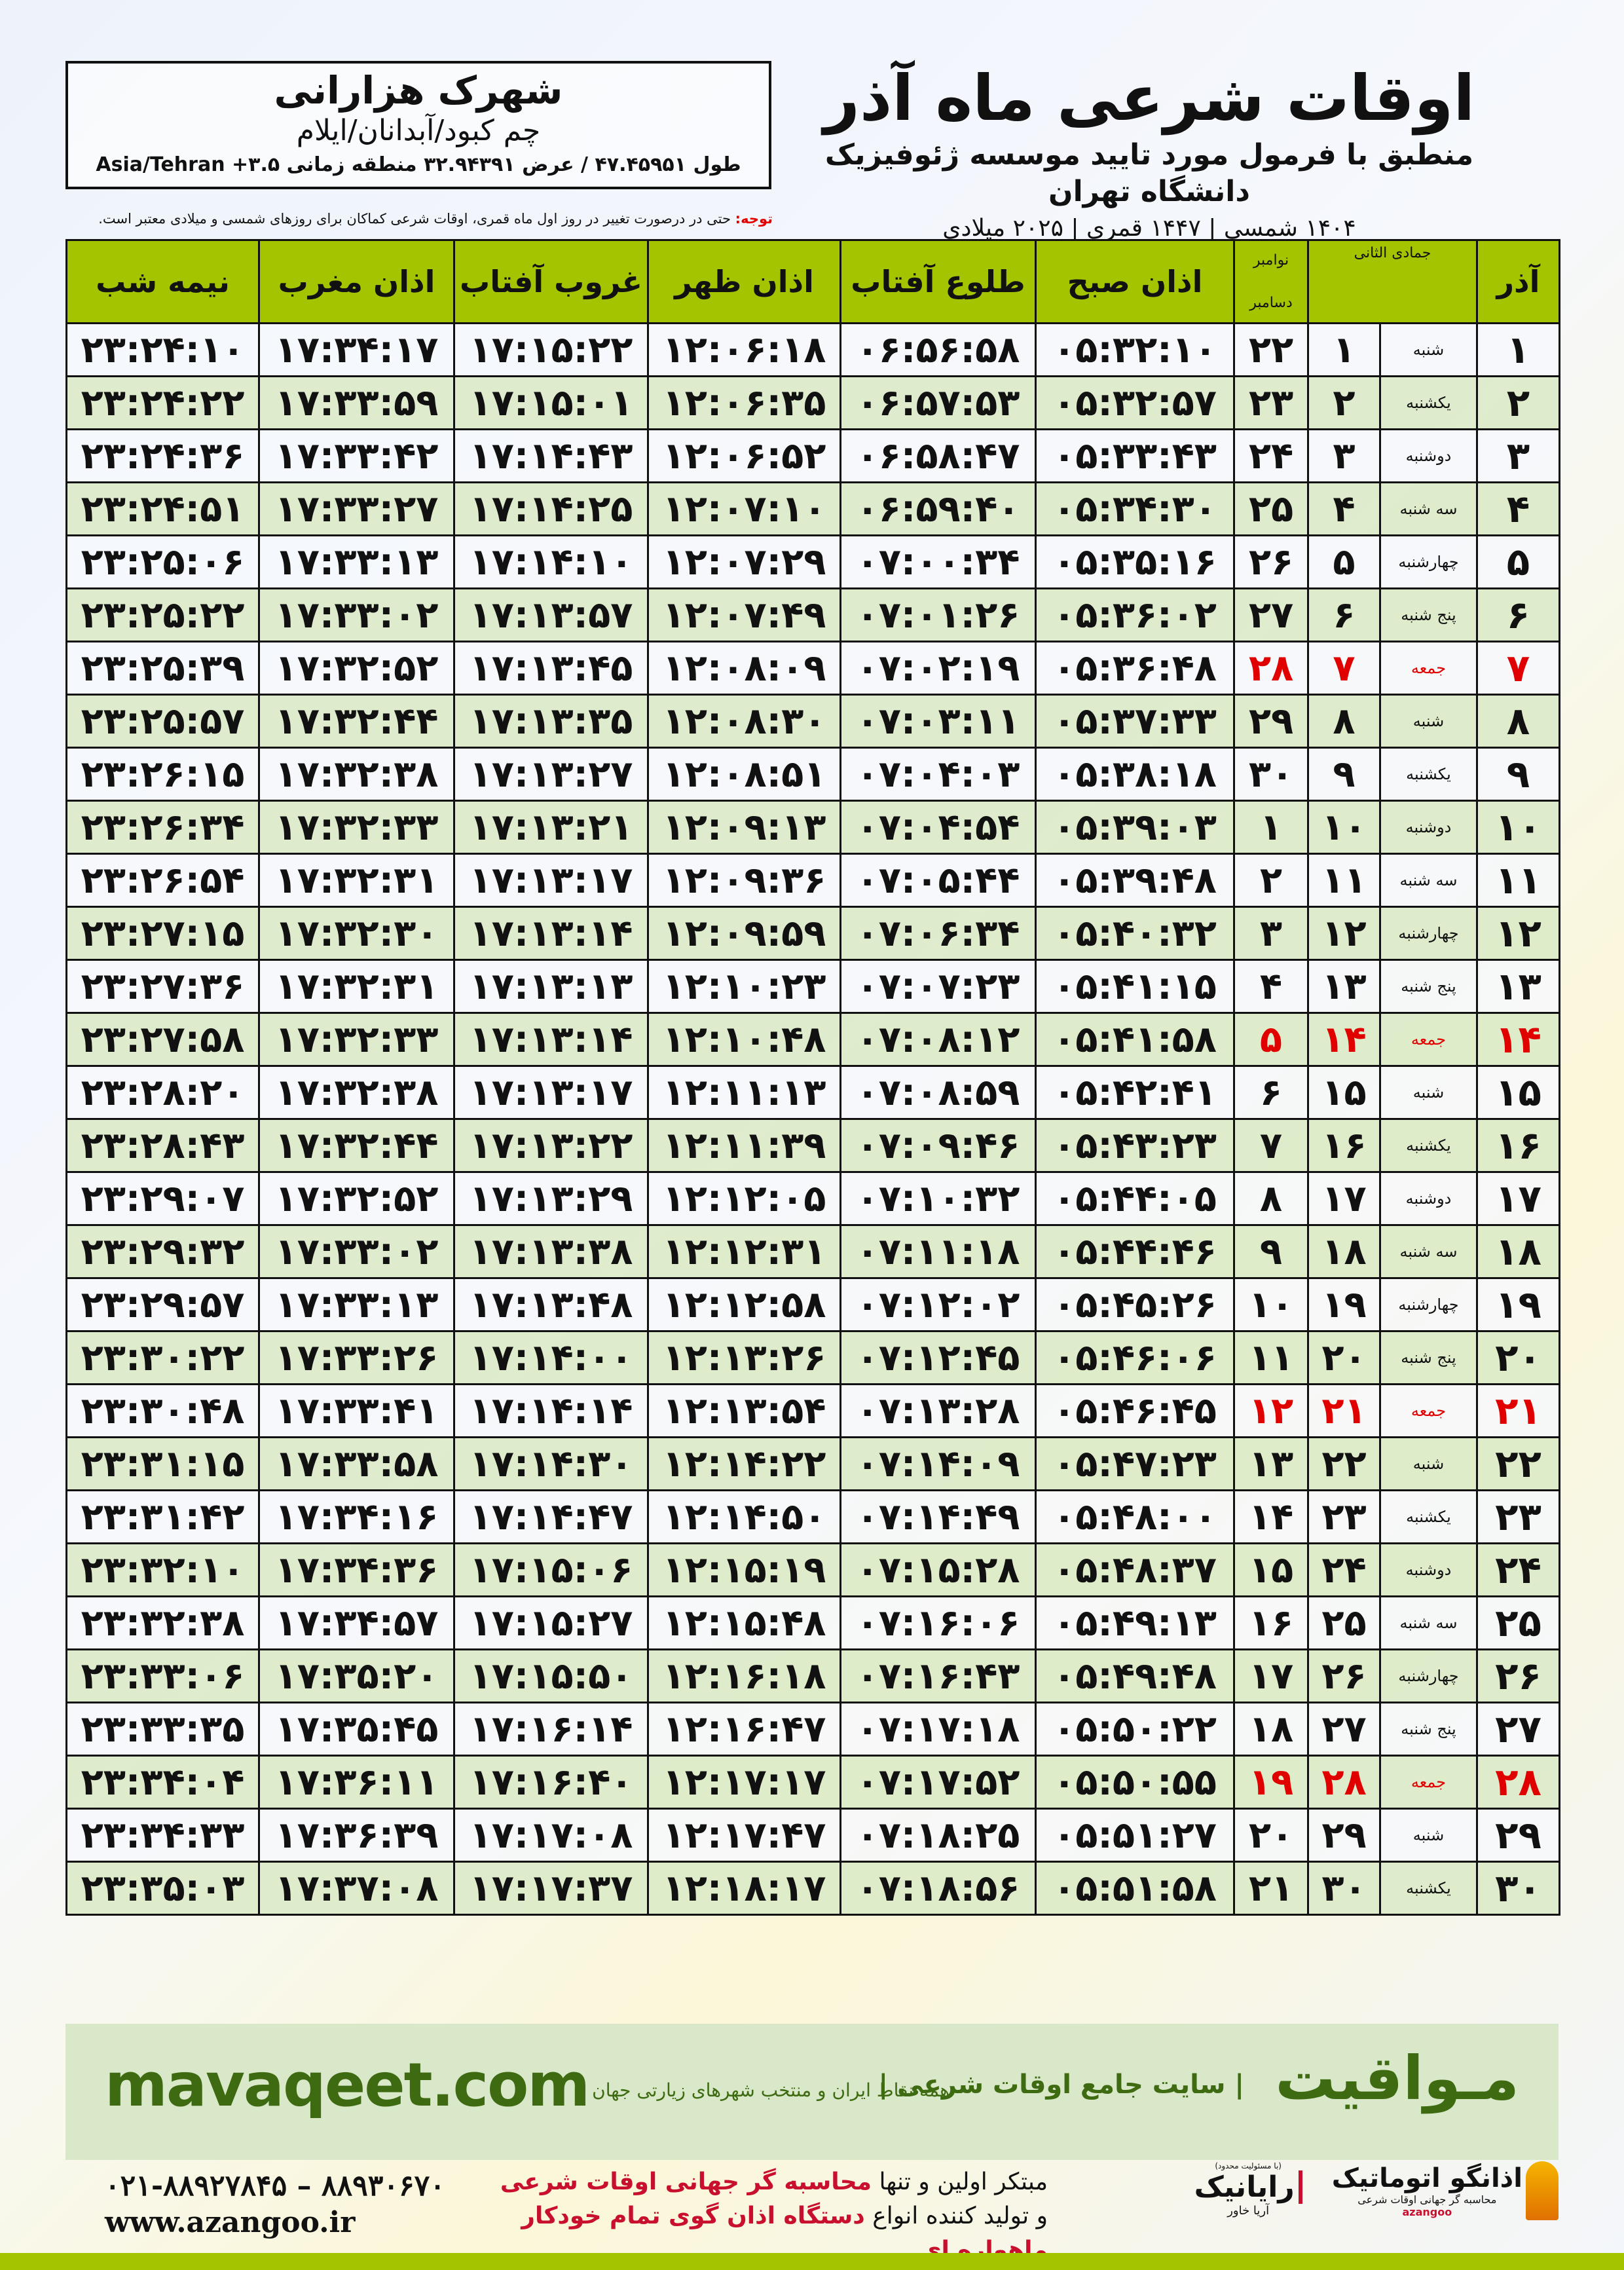 The width and height of the screenshot is (1624, 2270). I want to click on ghorub: ۱۷:۱۳:۴۵, so click(551, 668).